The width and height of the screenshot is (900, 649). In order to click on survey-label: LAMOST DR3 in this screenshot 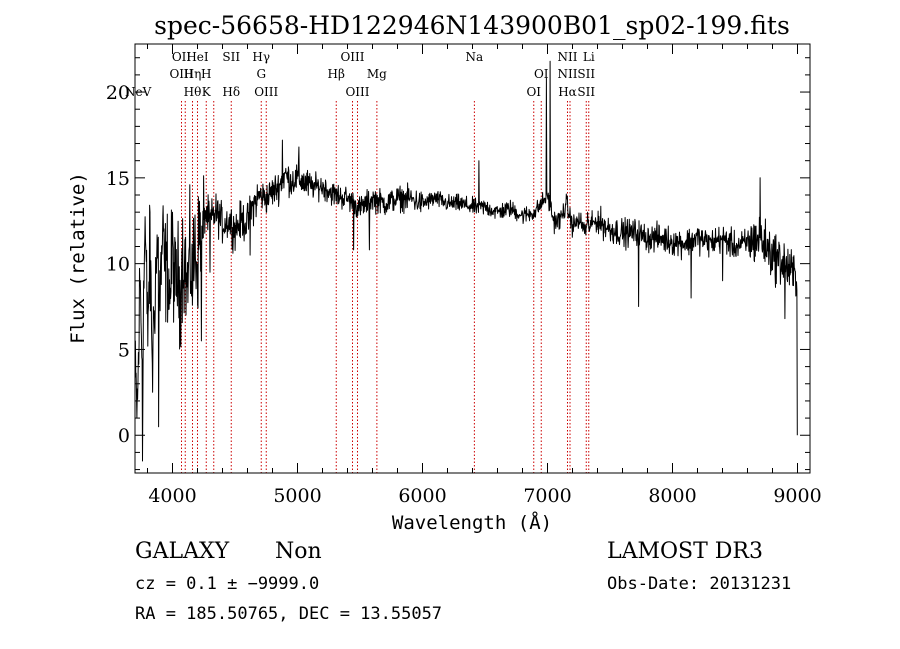, I will do `click(685, 551)`.